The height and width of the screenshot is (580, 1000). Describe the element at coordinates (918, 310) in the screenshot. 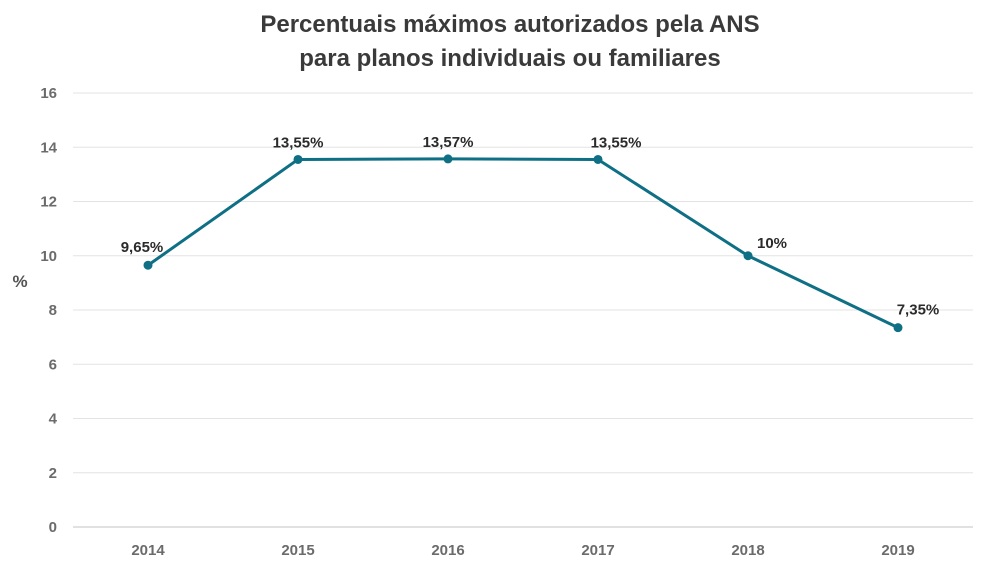

I see `data-label-2019: 7,35%` at that location.